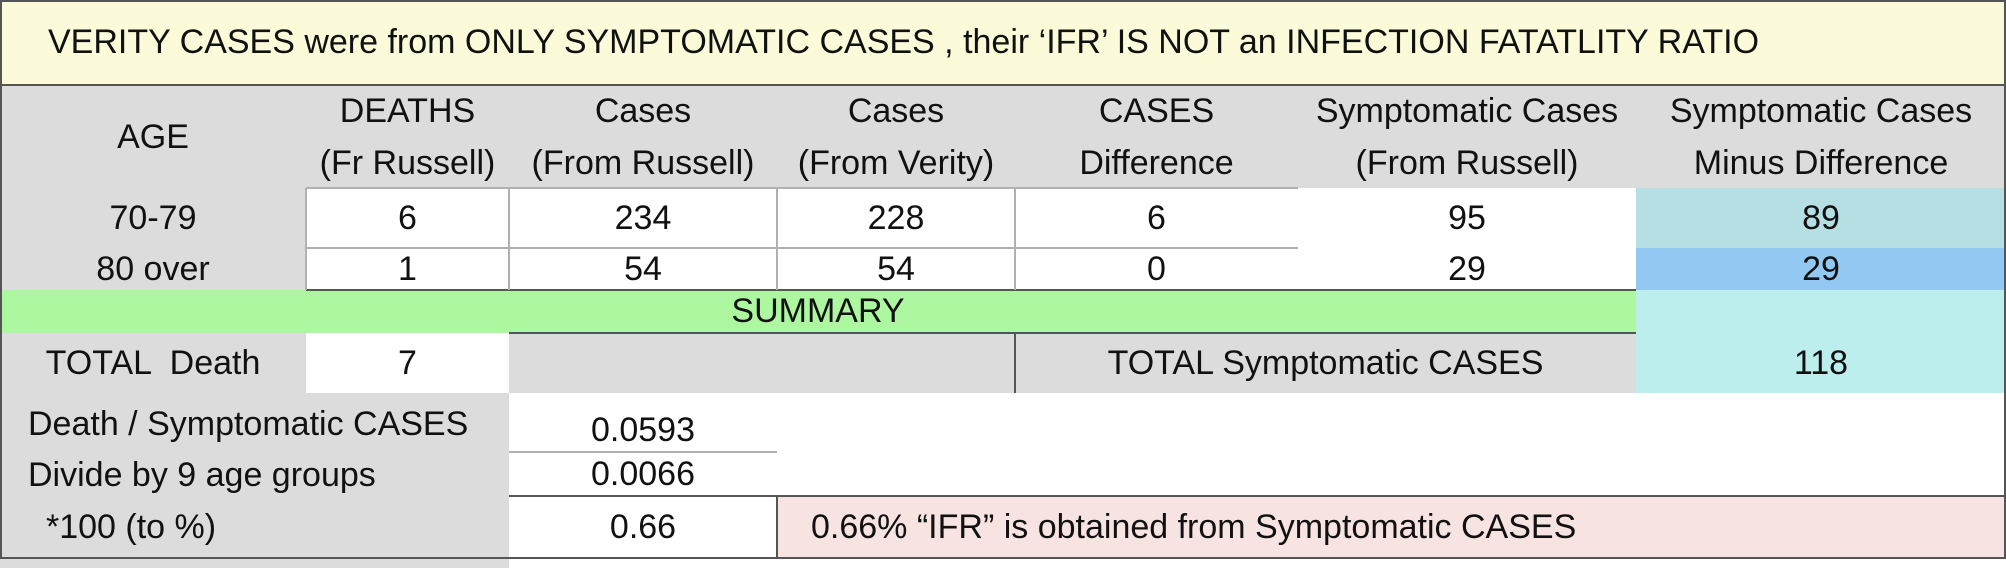 Image resolution: width=2006 pixels, height=568 pixels. What do you see at coordinates (762, 363) in the screenshot?
I see `totals-gray-fill` at bounding box center [762, 363].